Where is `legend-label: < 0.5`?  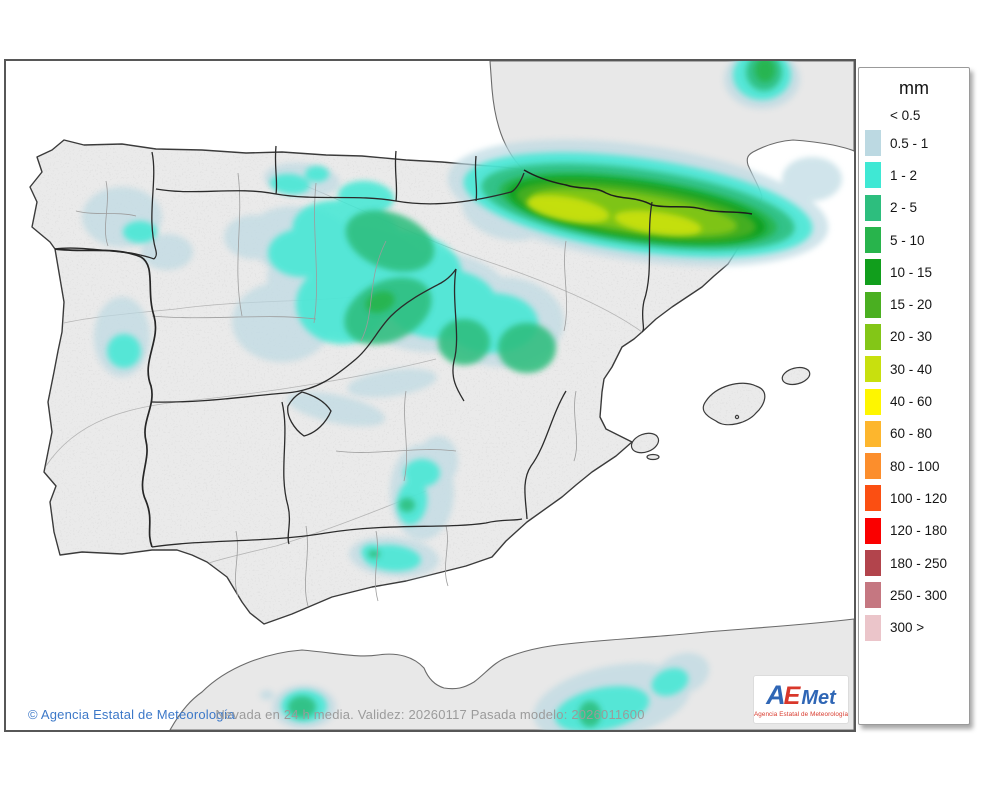
legend-label: < 0.5 is located at coordinates (905, 115).